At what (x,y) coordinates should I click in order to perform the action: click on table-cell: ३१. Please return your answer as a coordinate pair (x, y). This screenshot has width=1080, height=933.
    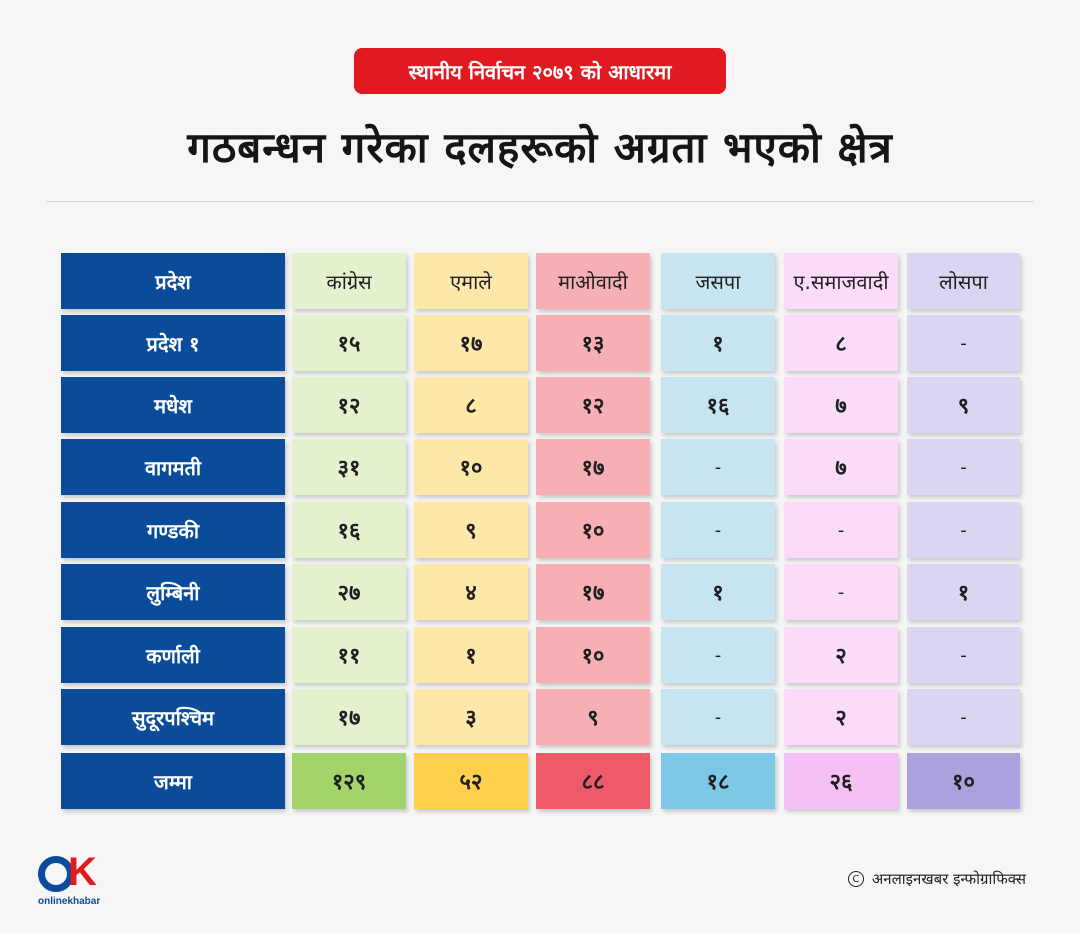
    Looking at the image, I should click on (349, 467).